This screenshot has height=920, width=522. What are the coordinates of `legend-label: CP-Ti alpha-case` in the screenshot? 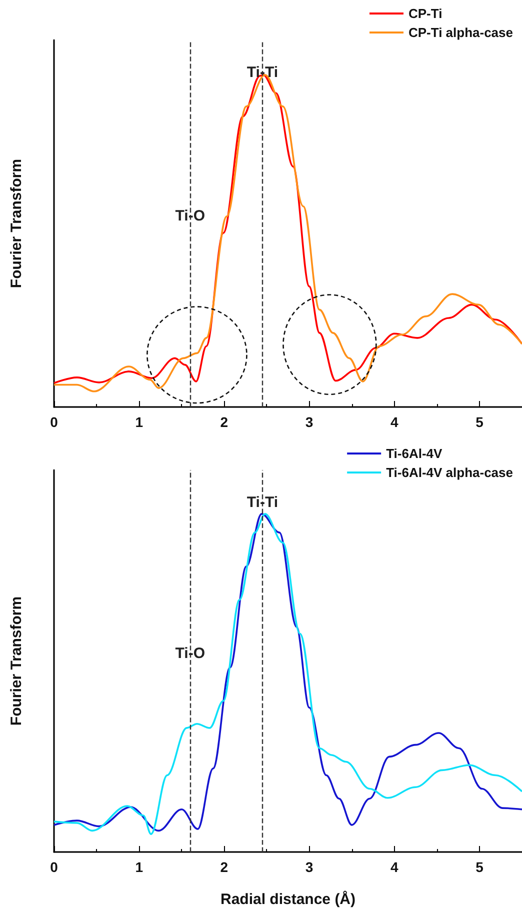 It's located at (461, 32).